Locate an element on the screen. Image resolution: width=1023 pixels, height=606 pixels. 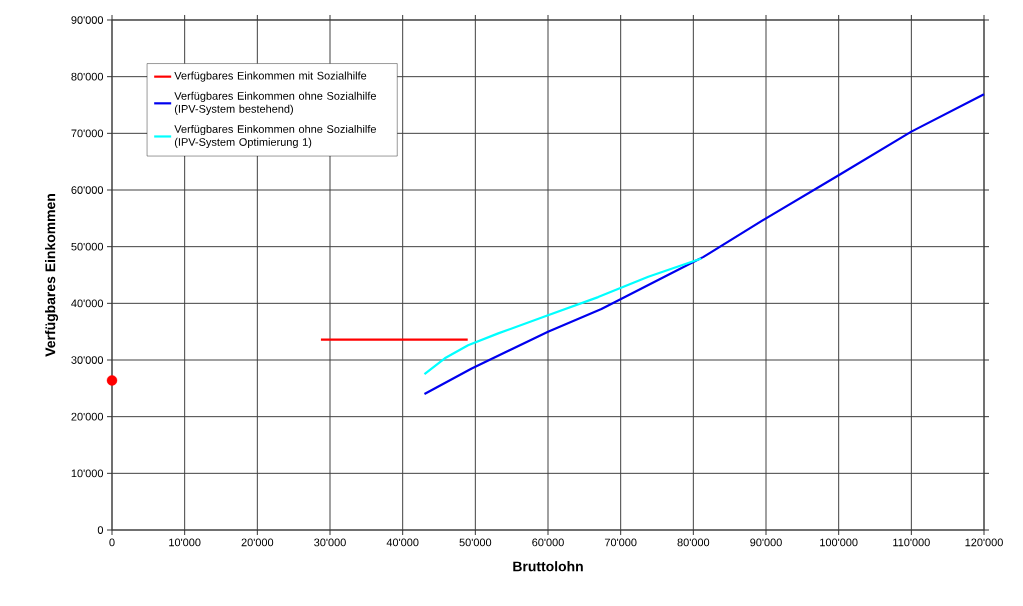
y-tick-label: 20'000 is located at coordinates (87, 416).